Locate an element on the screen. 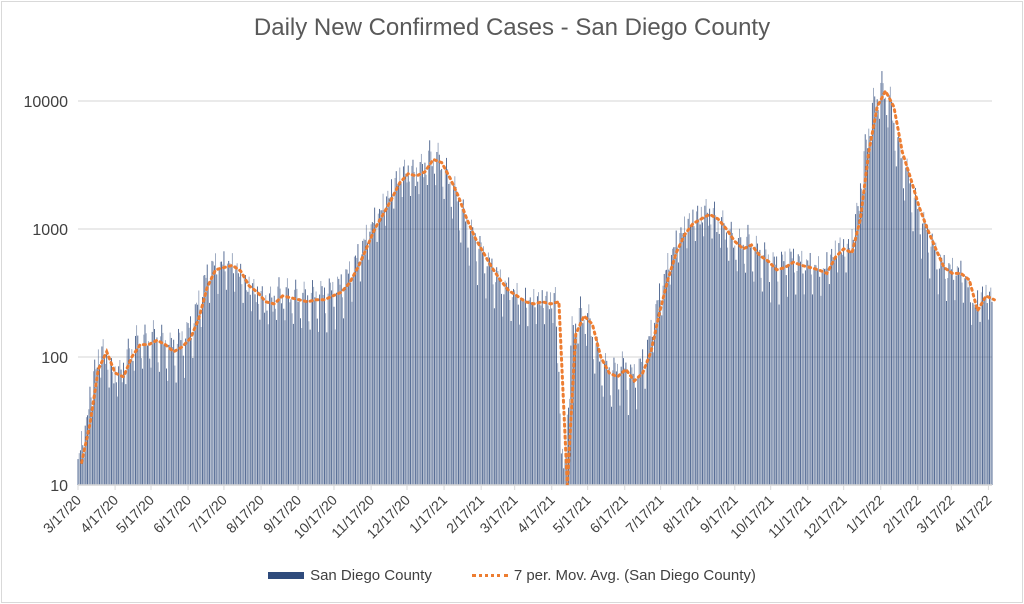 This screenshot has height=604, width=1024. legend-line-label: 7 per. Mov. Avg. (San Diego County) is located at coordinates (634, 575).